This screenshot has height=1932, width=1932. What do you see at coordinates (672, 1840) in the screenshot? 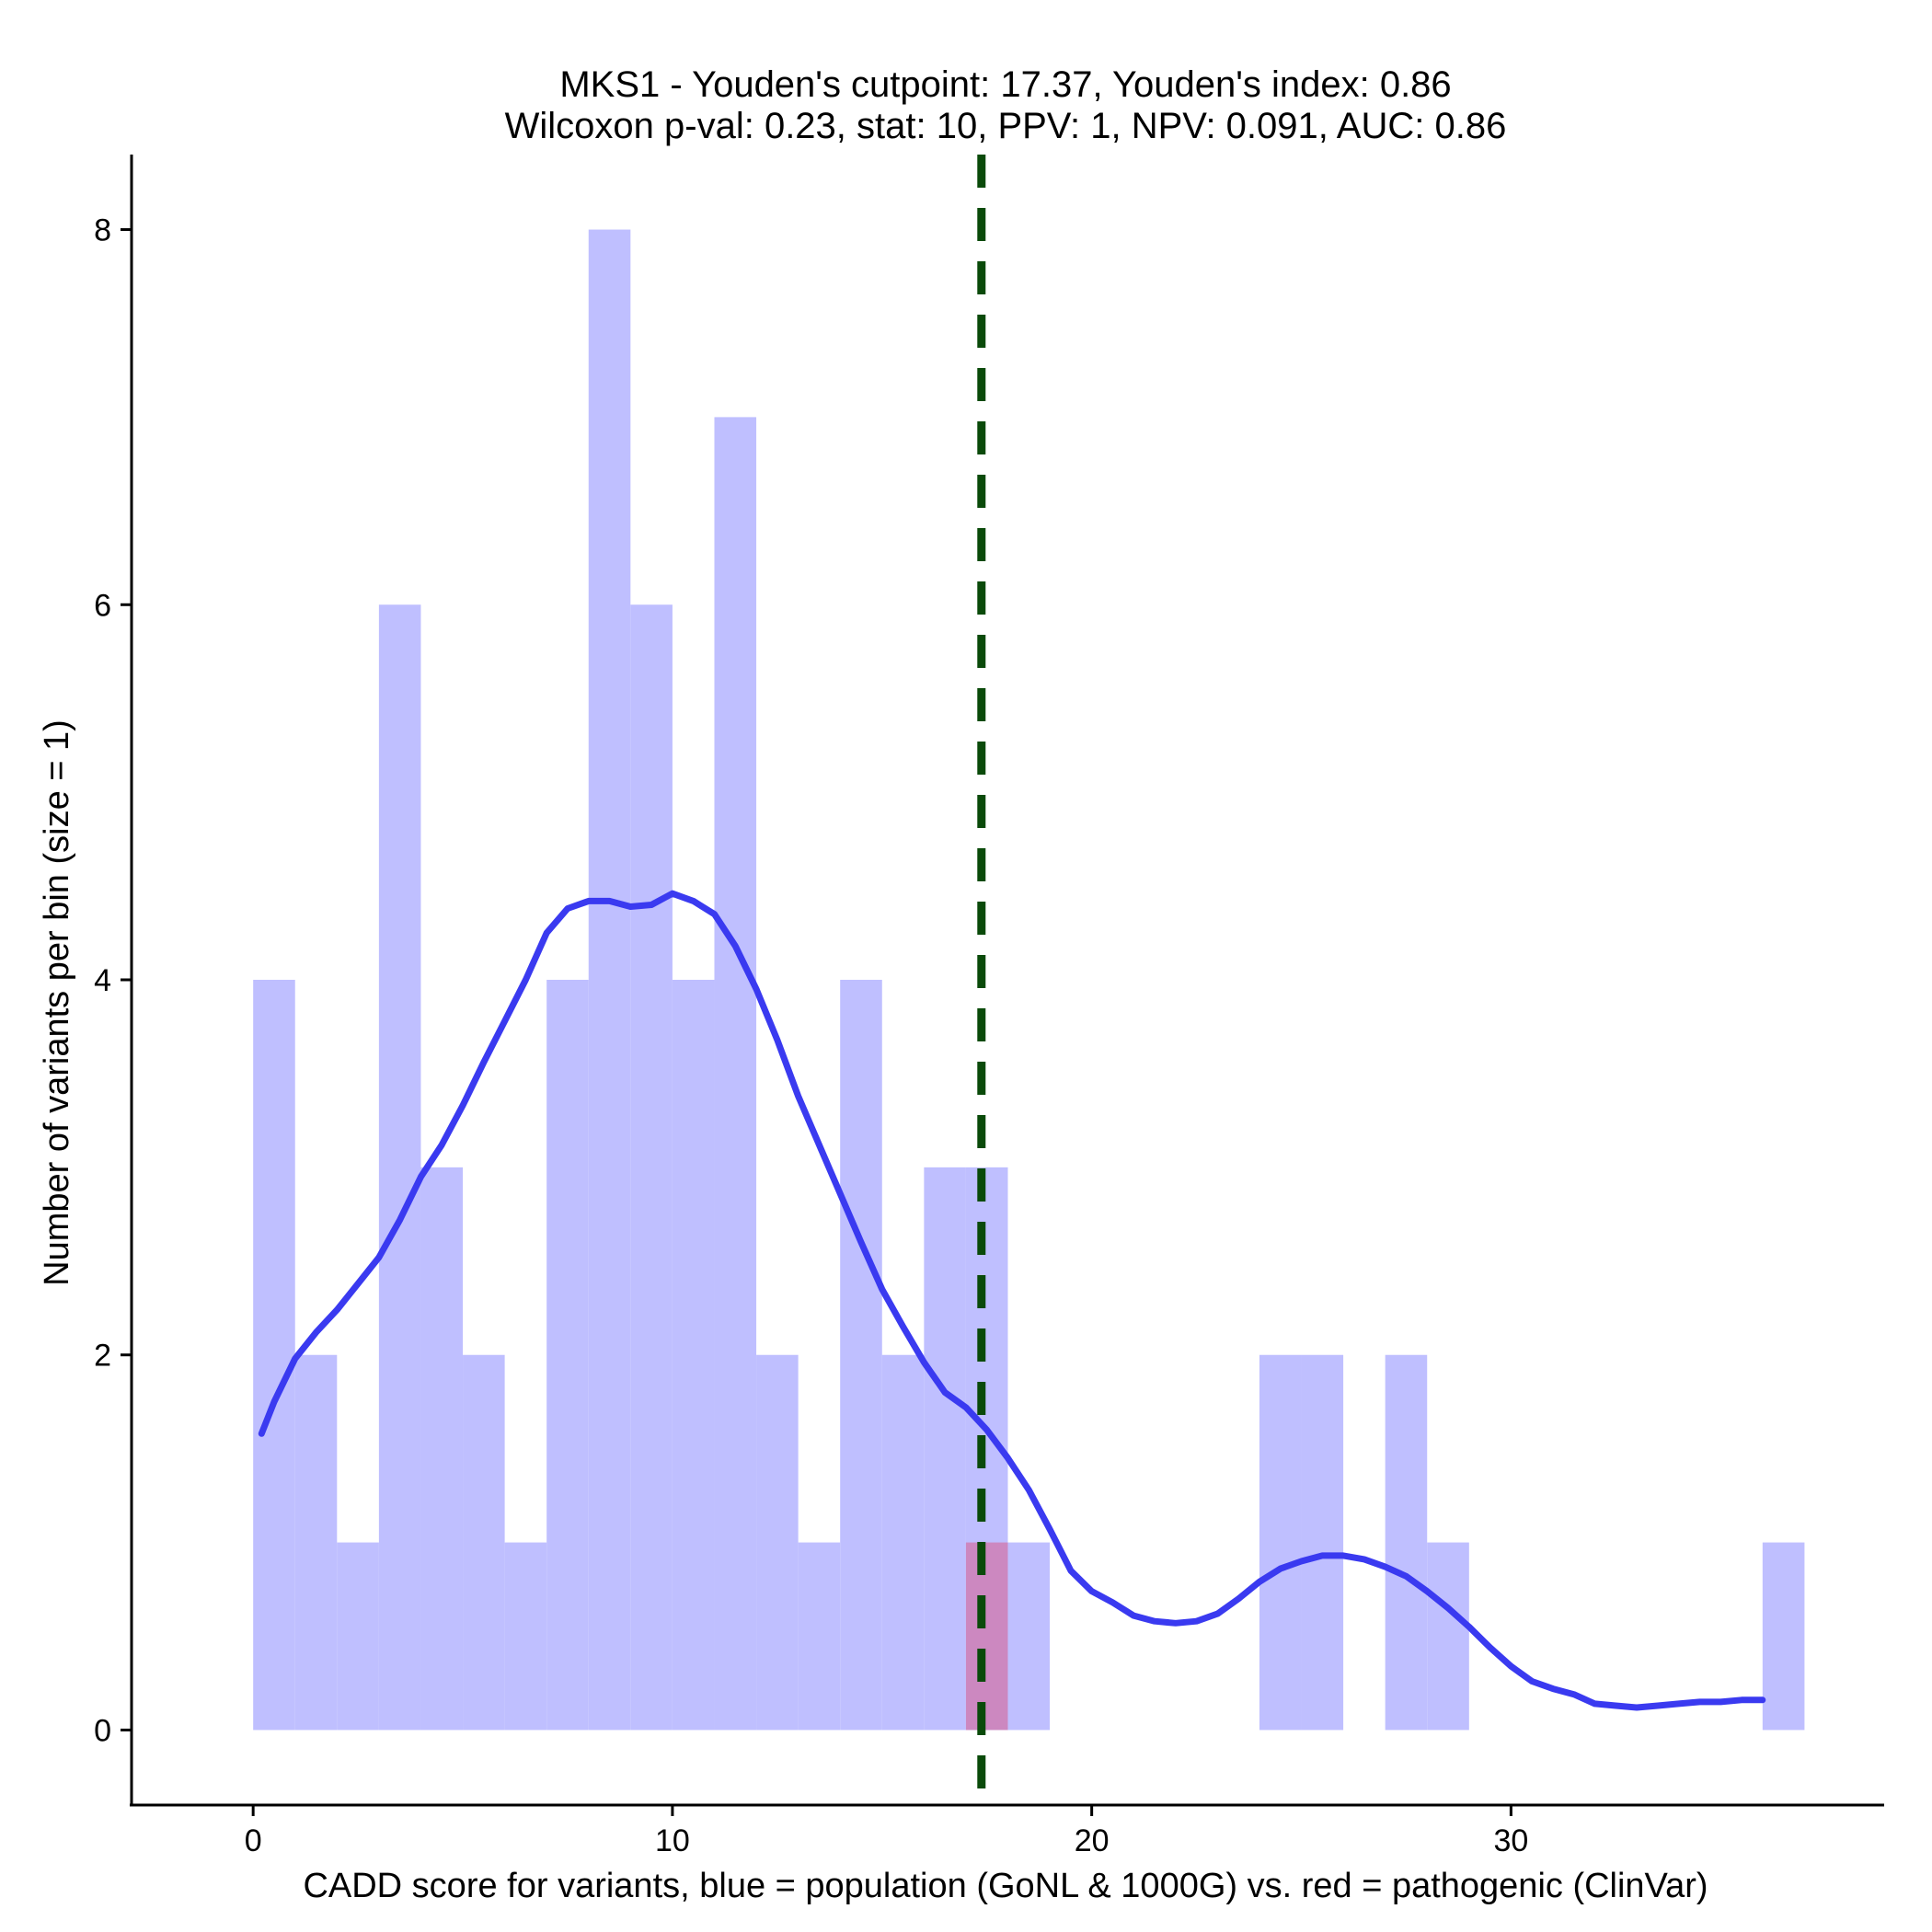
I see `x-tick-label-10: 10` at bounding box center [672, 1840].